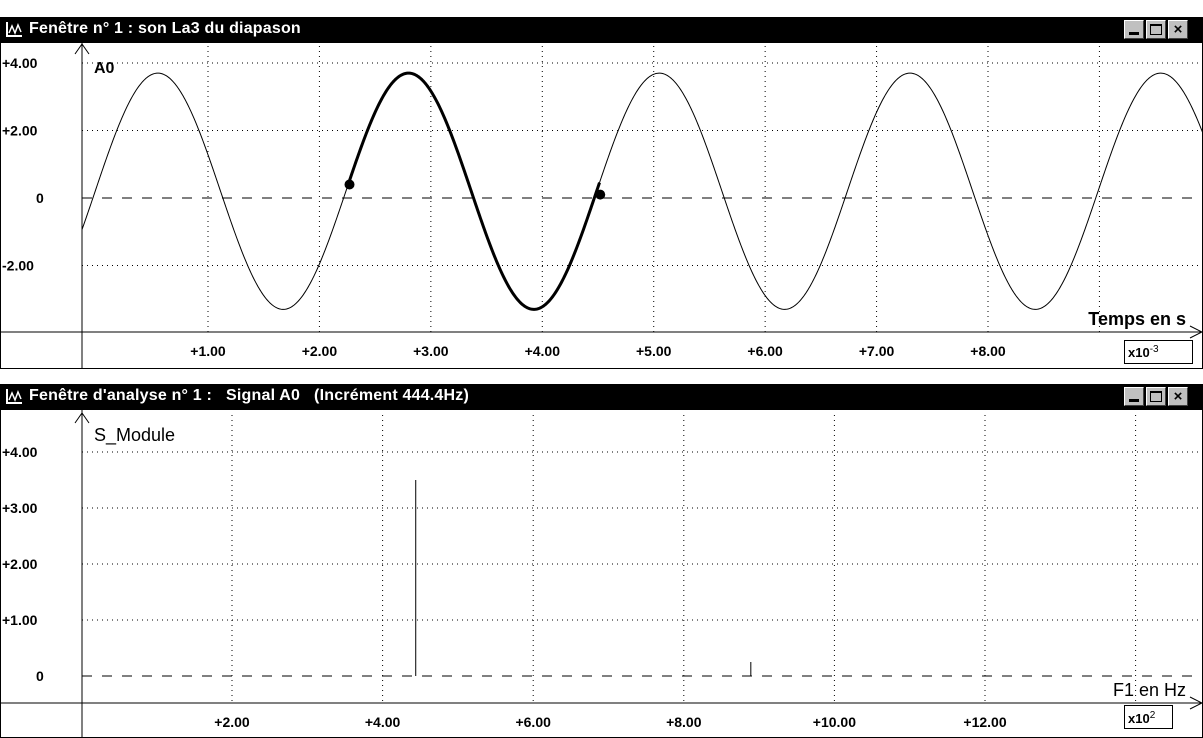 The height and width of the screenshot is (738, 1203). Describe the element at coordinates (877, 351) in the screenshot. I see `x-tick-label: +7.00` at that location.